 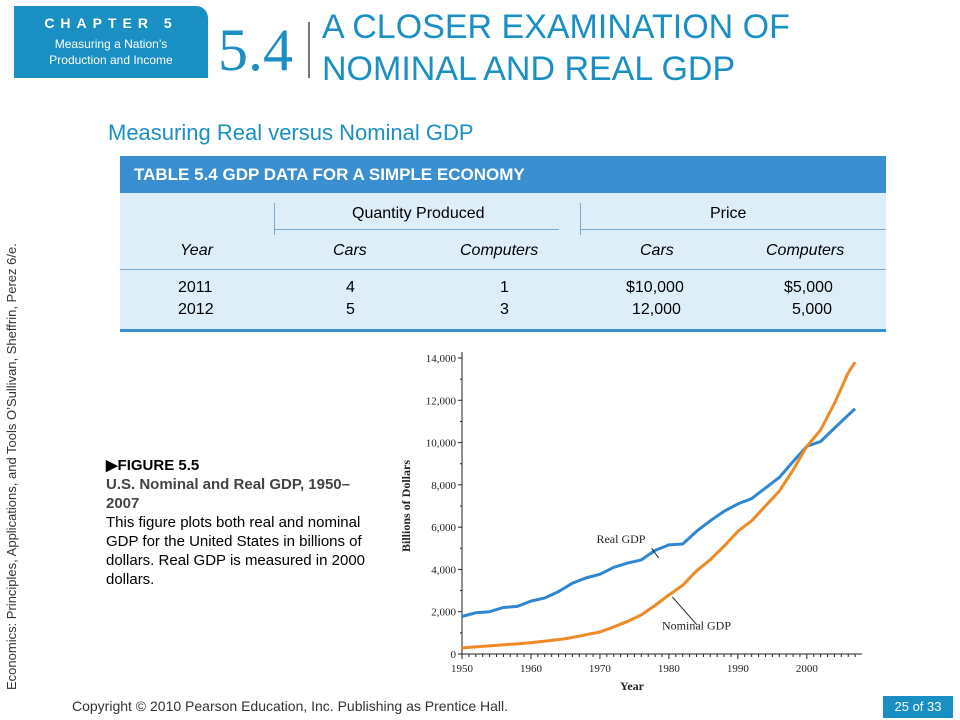 I want to click on y-tick-label: 14,000, so click(x=441, y=359).